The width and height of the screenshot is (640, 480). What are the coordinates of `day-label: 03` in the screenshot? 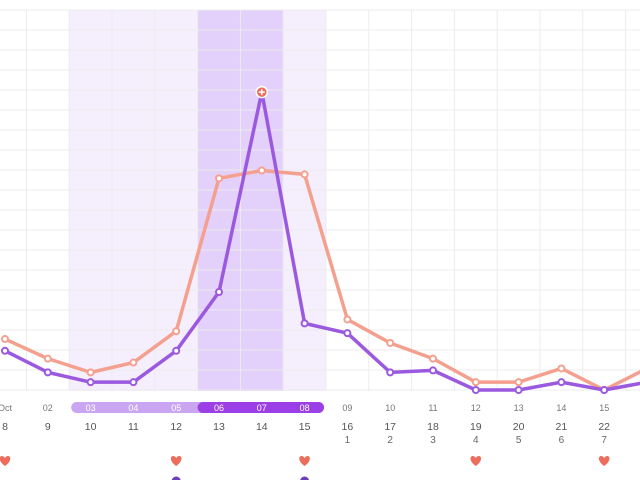 It's located at (91, 408).